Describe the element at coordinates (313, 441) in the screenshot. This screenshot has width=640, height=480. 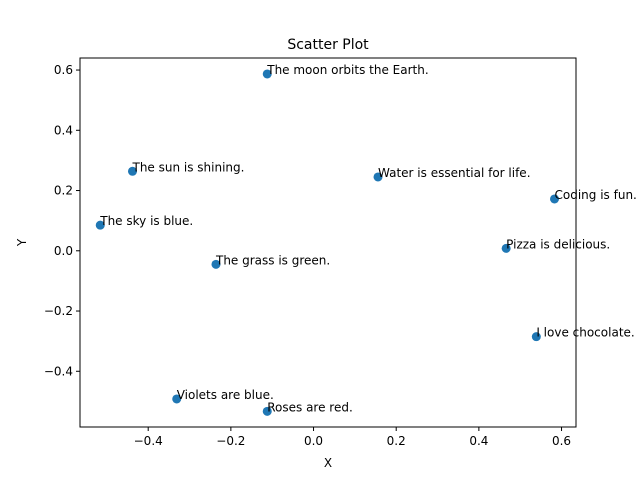
I see `x-tick-label: 0.0` at that location.